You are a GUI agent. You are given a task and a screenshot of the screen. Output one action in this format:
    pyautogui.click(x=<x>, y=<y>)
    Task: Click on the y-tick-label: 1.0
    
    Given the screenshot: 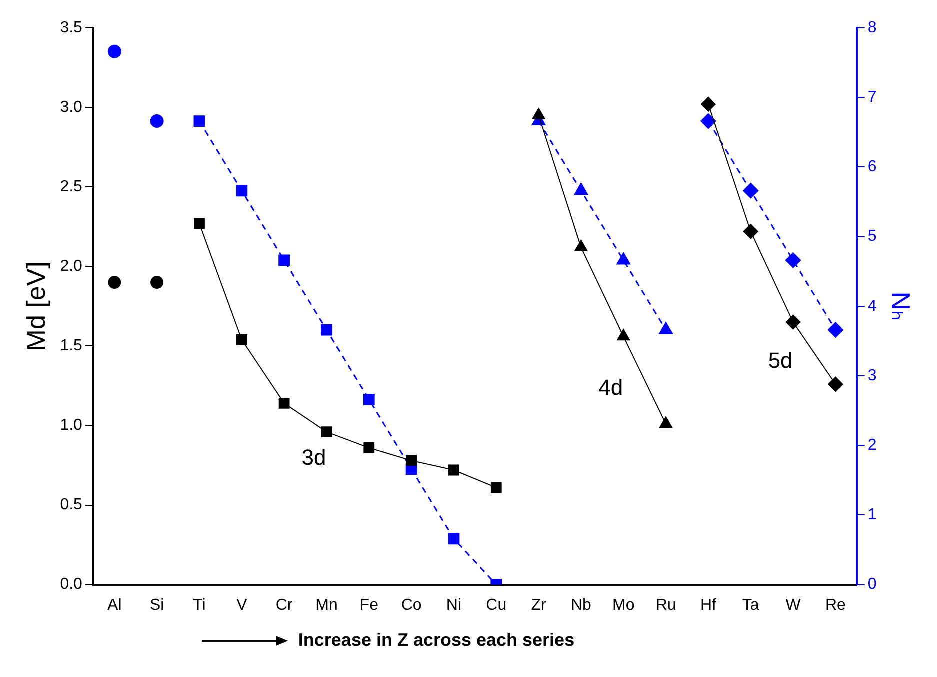 What is the action you would take?
    pyautogui.click(x=71, y=425)
    